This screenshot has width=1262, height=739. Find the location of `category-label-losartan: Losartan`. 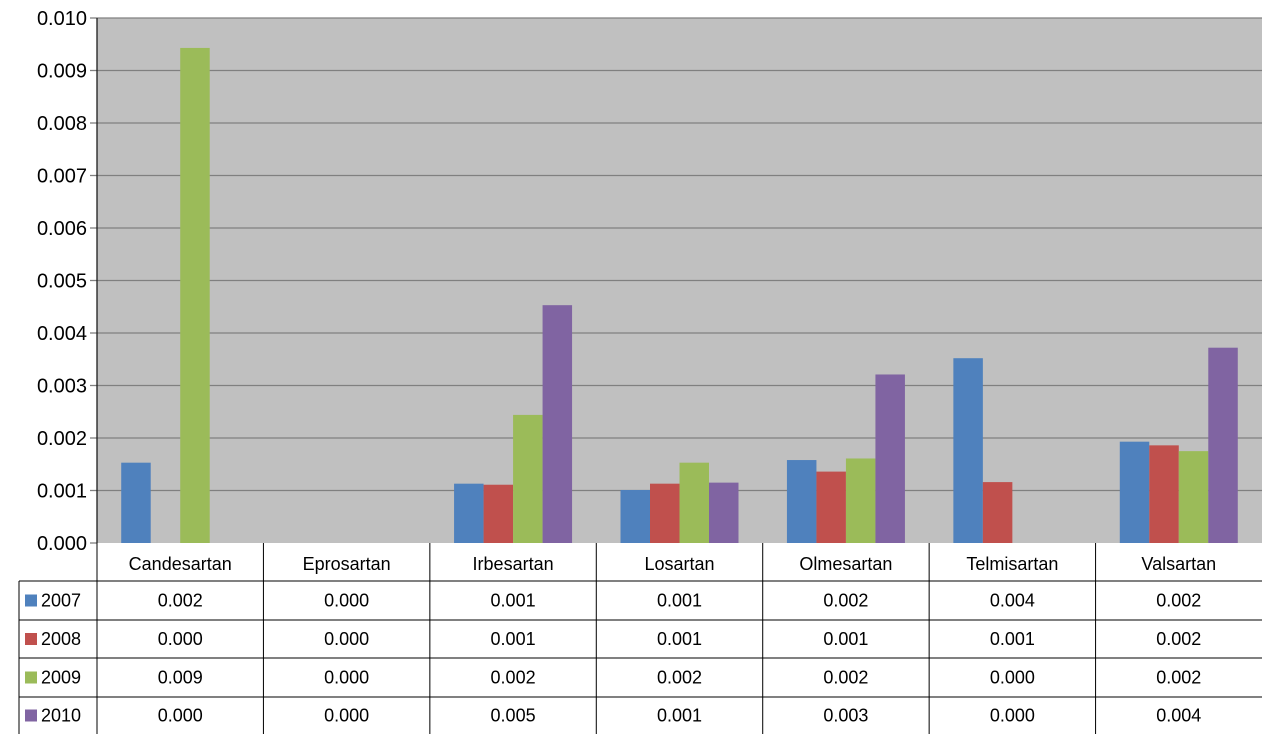

category-label-losartan: Losartan is located at coordinates (679, 564).